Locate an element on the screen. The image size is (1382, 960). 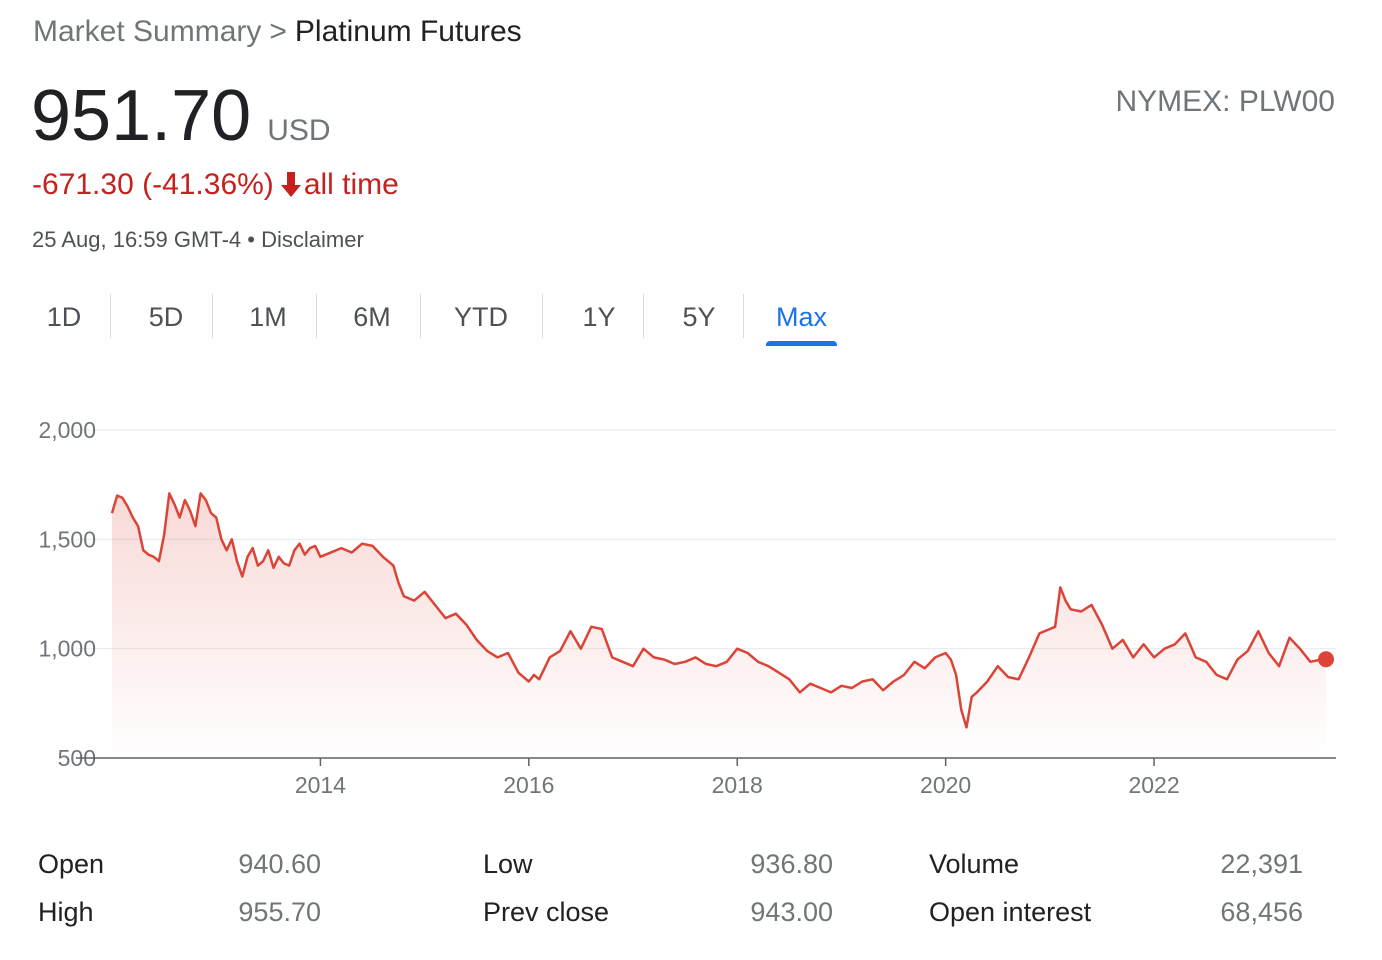
range-tab-label: 1Y is located at coordinates (599, 317).